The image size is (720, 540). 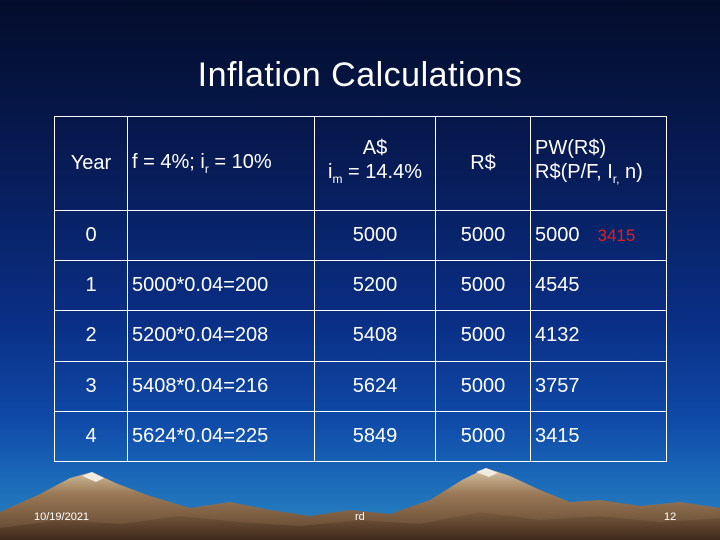 I want to click on actual-dollars-cell: 5624, so click(x=375, y=386).